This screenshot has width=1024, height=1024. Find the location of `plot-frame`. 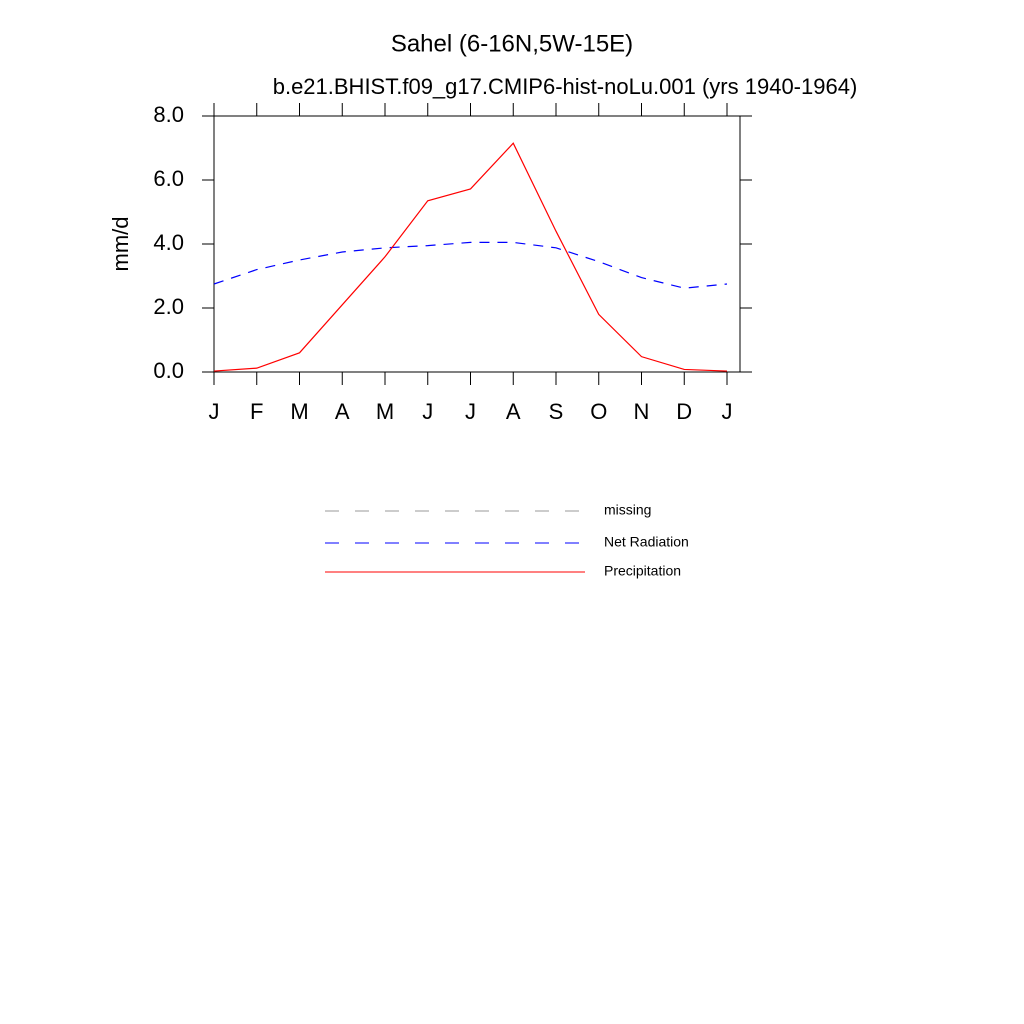

plot-frame is located at coordinates (477, 244).